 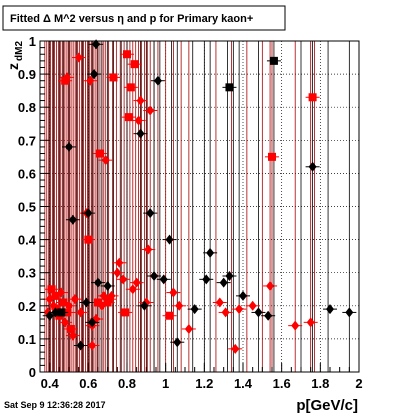 What do you see at coordinates (27, 173) in the screenshot?
I see `y-tick-label: 0.6` at bounding box center [27, 173].